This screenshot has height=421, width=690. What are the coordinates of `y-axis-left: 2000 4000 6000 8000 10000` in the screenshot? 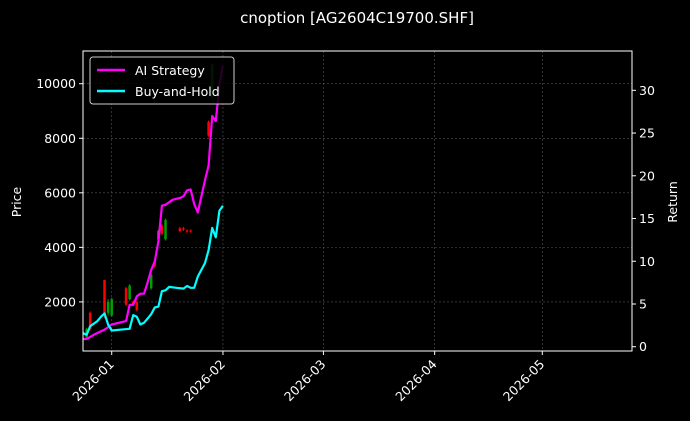 It's located at (59, 192).